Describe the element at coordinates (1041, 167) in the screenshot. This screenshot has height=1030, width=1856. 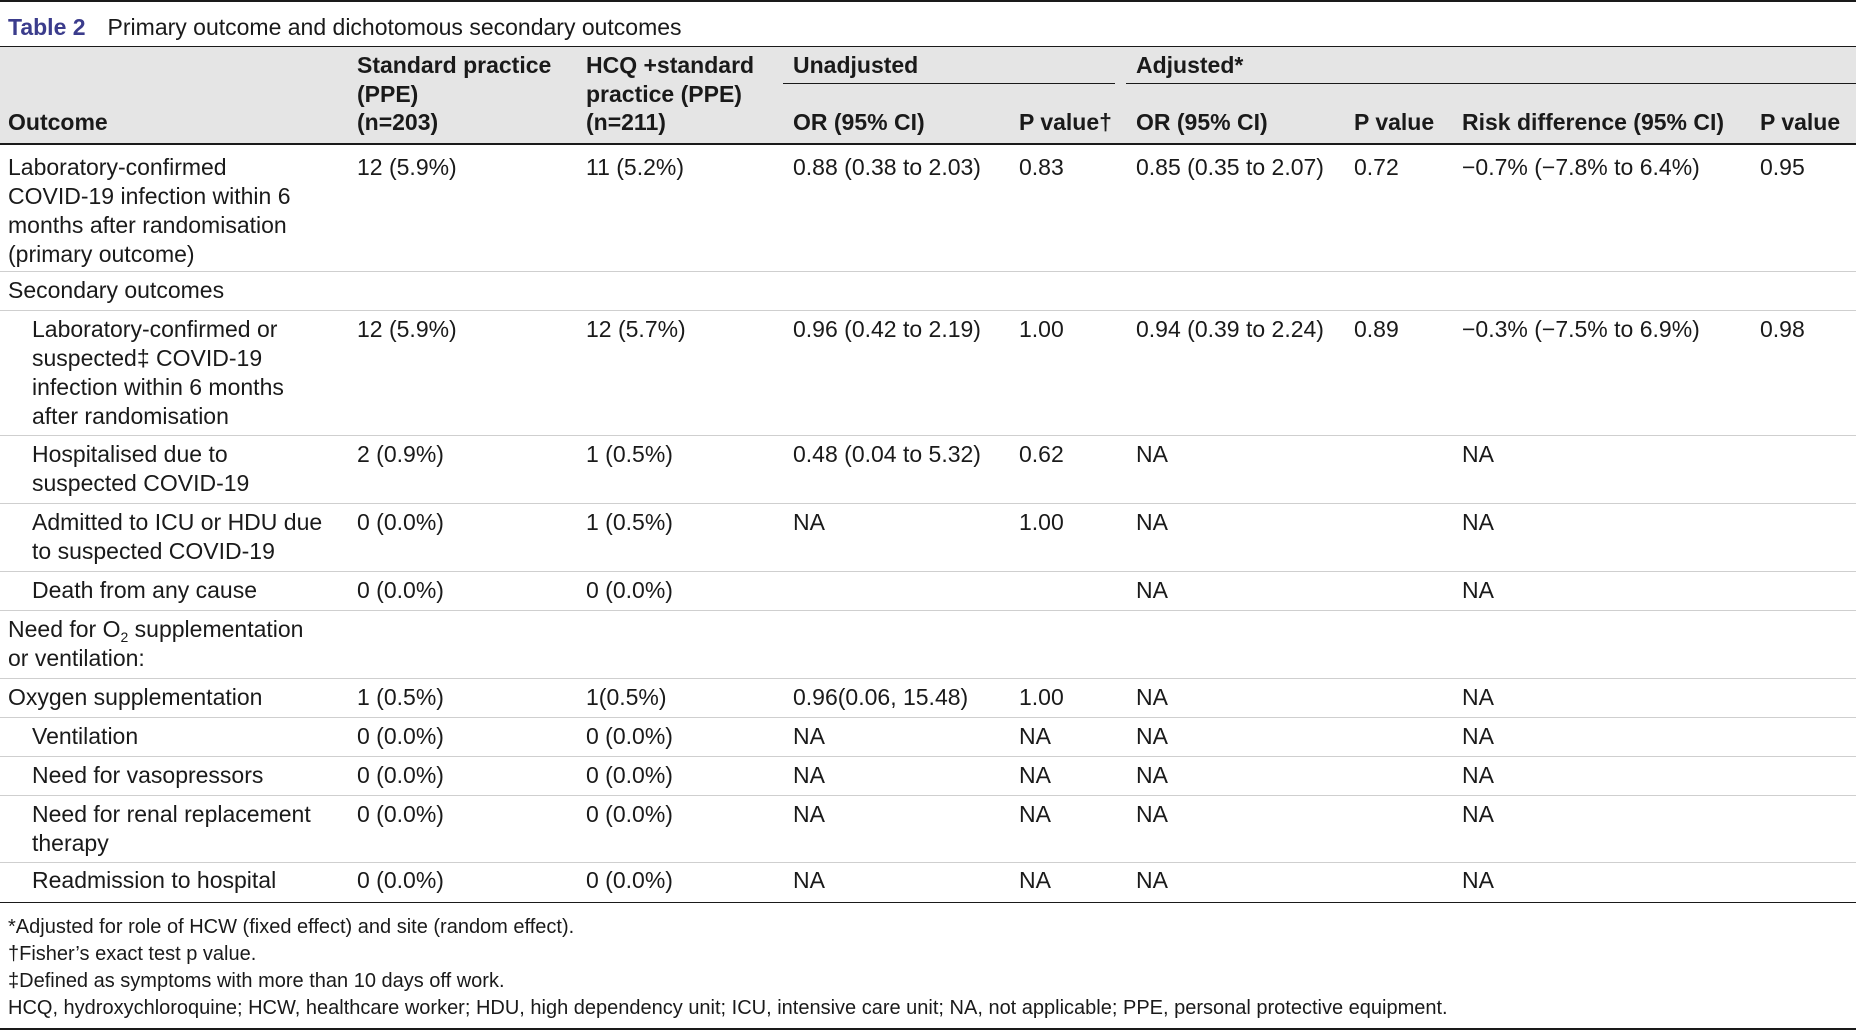
I see `cell-p-unadjusted: 0.83` at that location.